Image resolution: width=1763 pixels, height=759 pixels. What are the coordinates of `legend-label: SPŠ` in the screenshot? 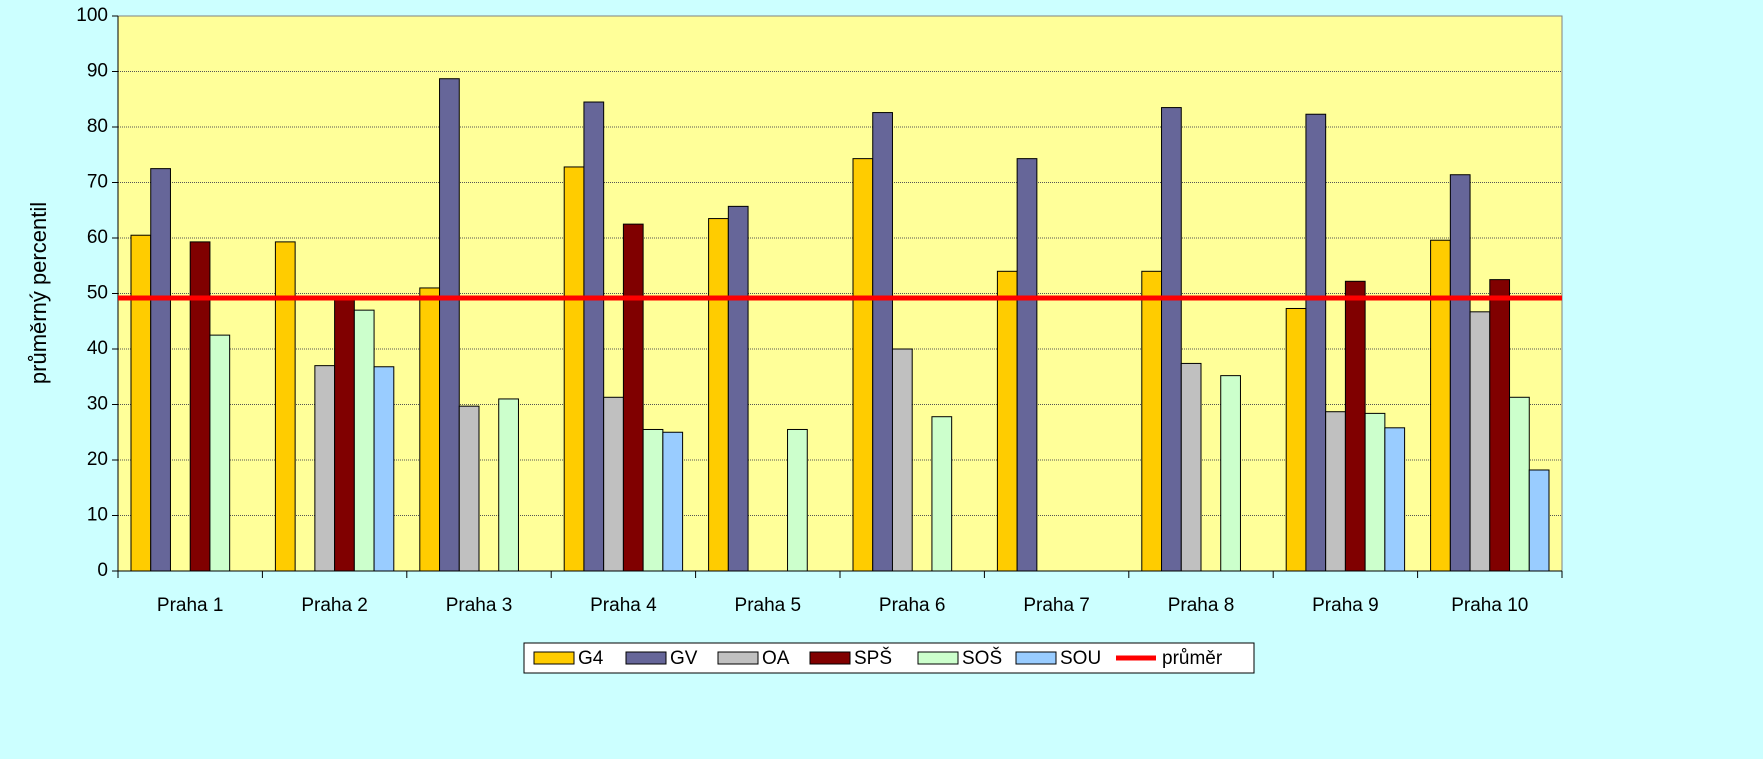 It's located at (873, 658).